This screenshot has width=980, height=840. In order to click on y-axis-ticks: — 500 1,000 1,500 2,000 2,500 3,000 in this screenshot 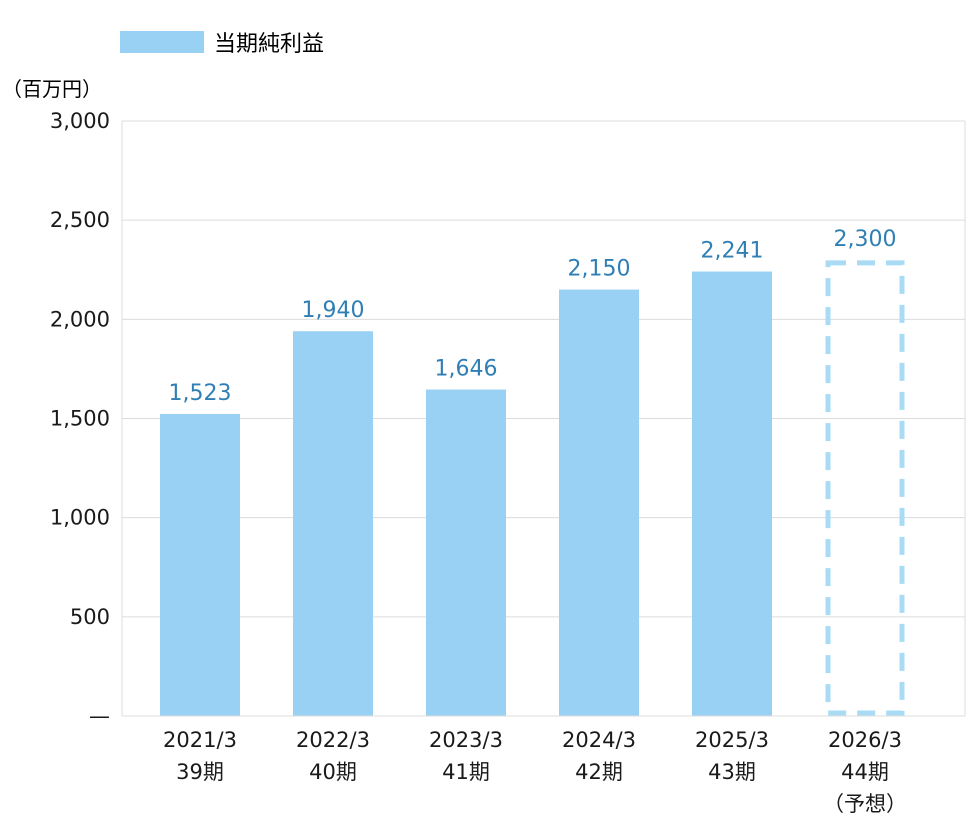, I will do `click(80, 418)`.